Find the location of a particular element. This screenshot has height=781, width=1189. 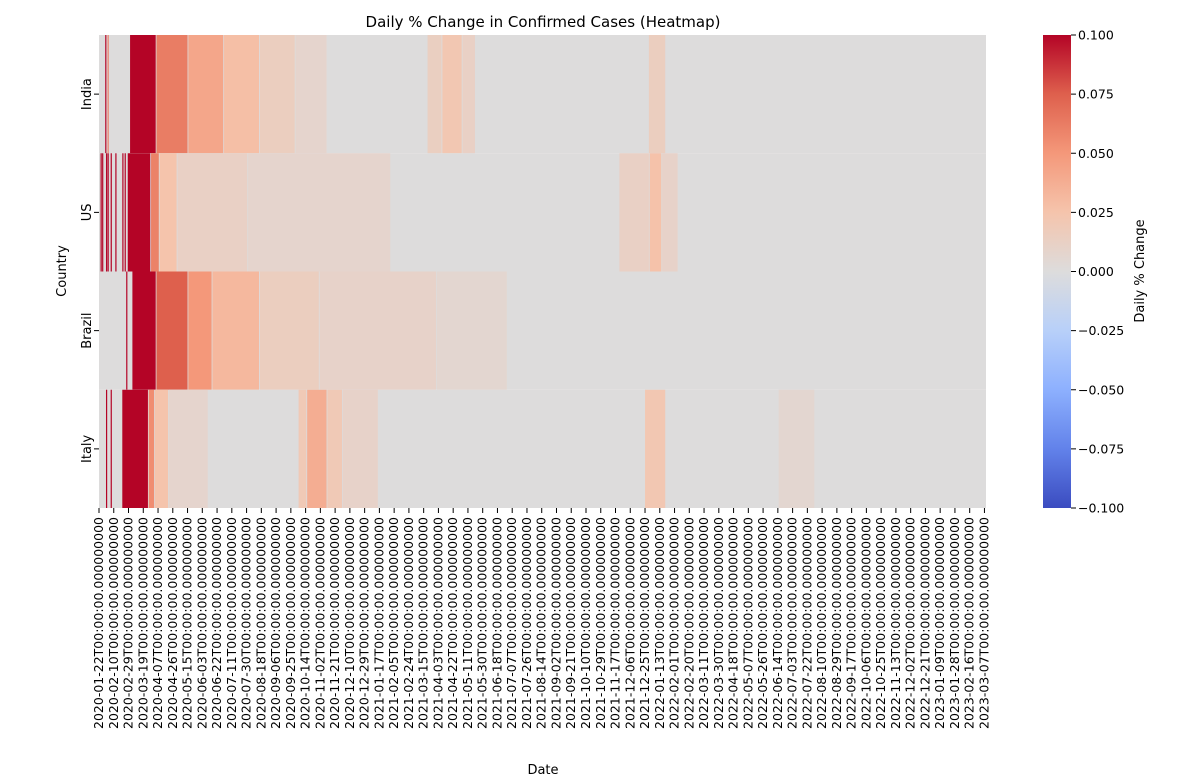

x-tick-label: 2020-02-10T00:00:00.000000000 is located at coordinates (113, 623).